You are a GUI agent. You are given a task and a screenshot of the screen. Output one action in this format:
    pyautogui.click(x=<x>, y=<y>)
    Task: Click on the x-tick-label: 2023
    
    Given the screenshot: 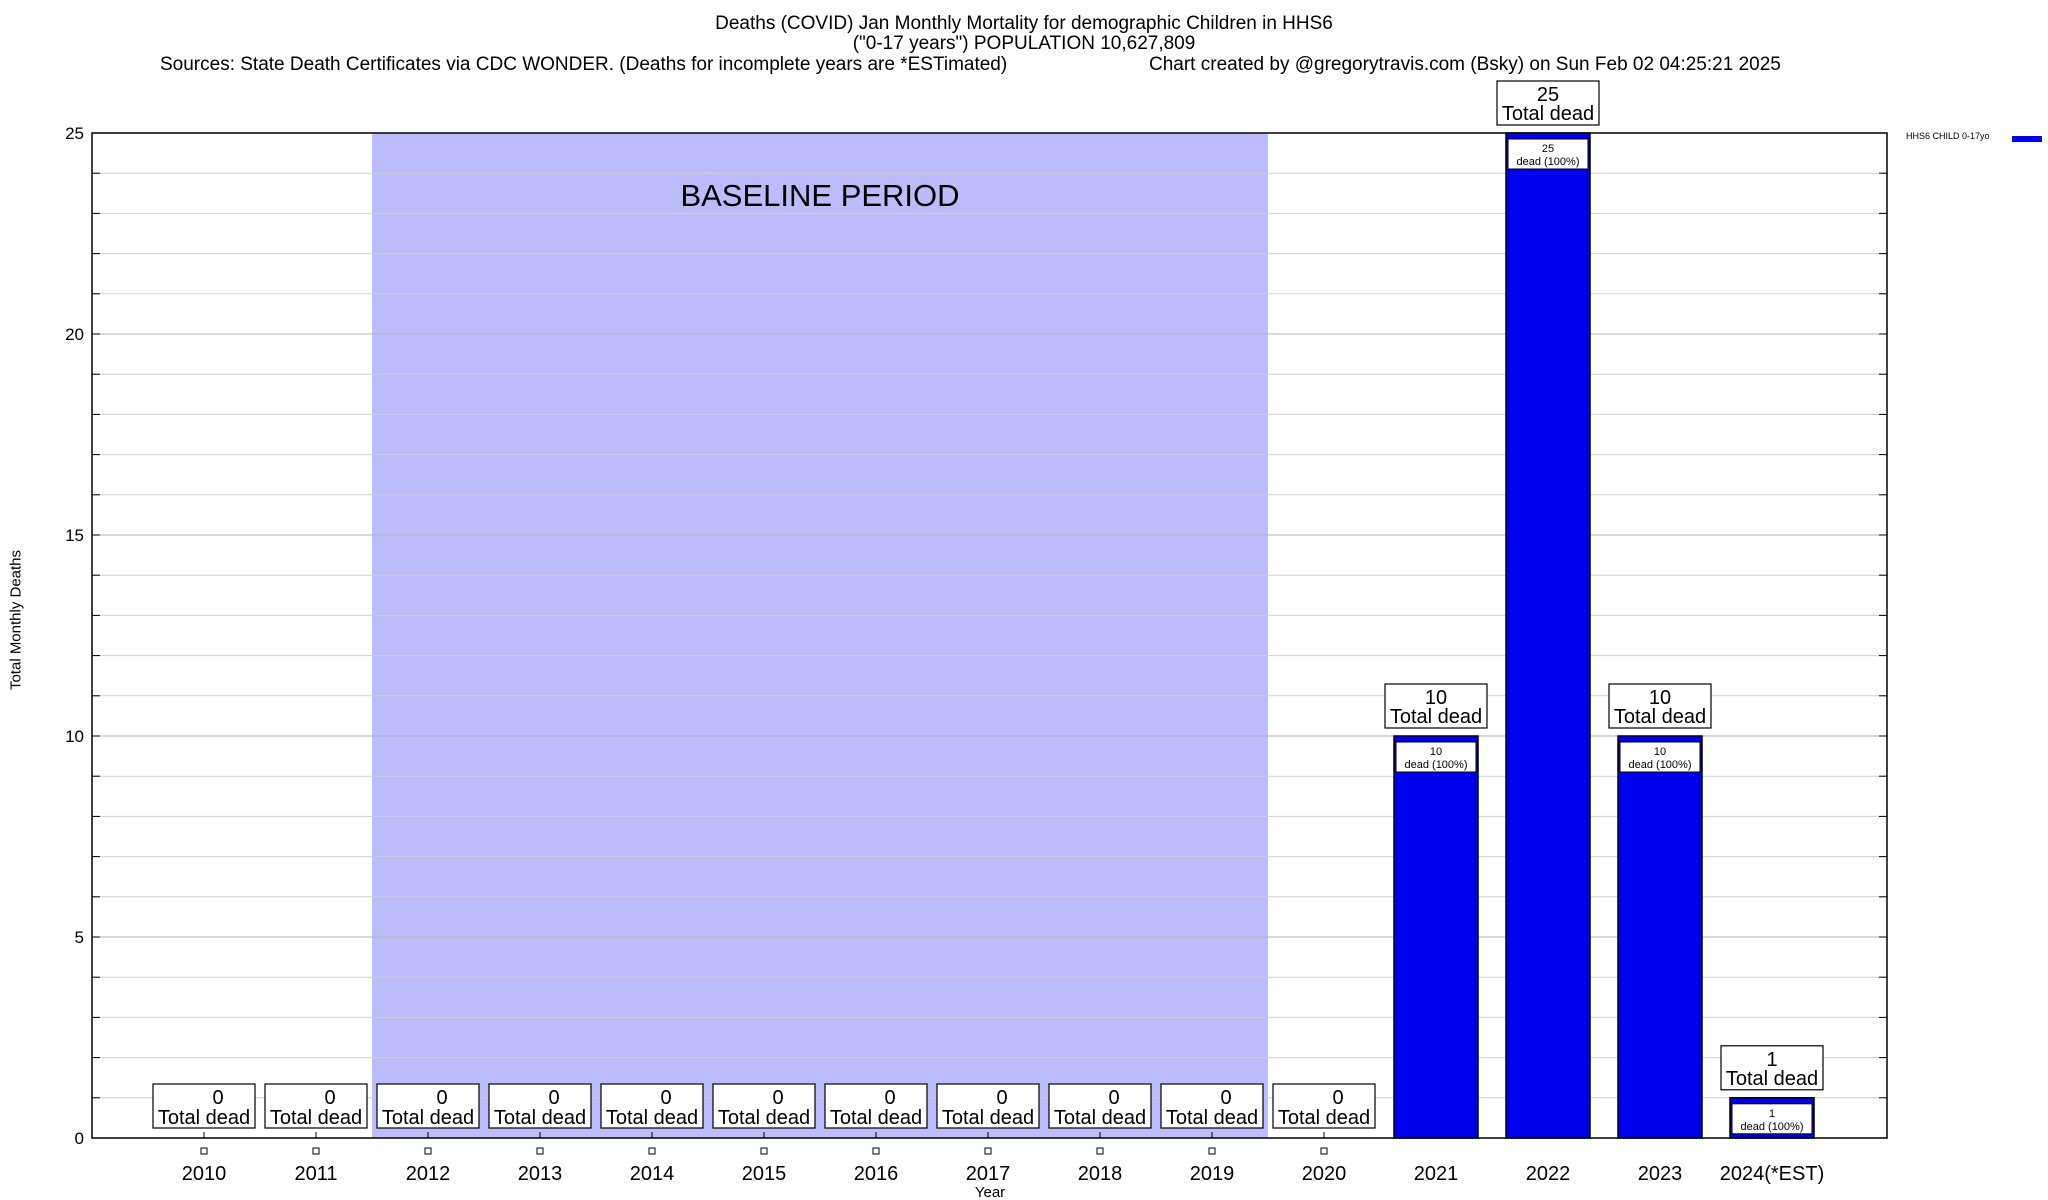 What is the action you would take?
    pyautogui.click(x=1660, y=1174)
    